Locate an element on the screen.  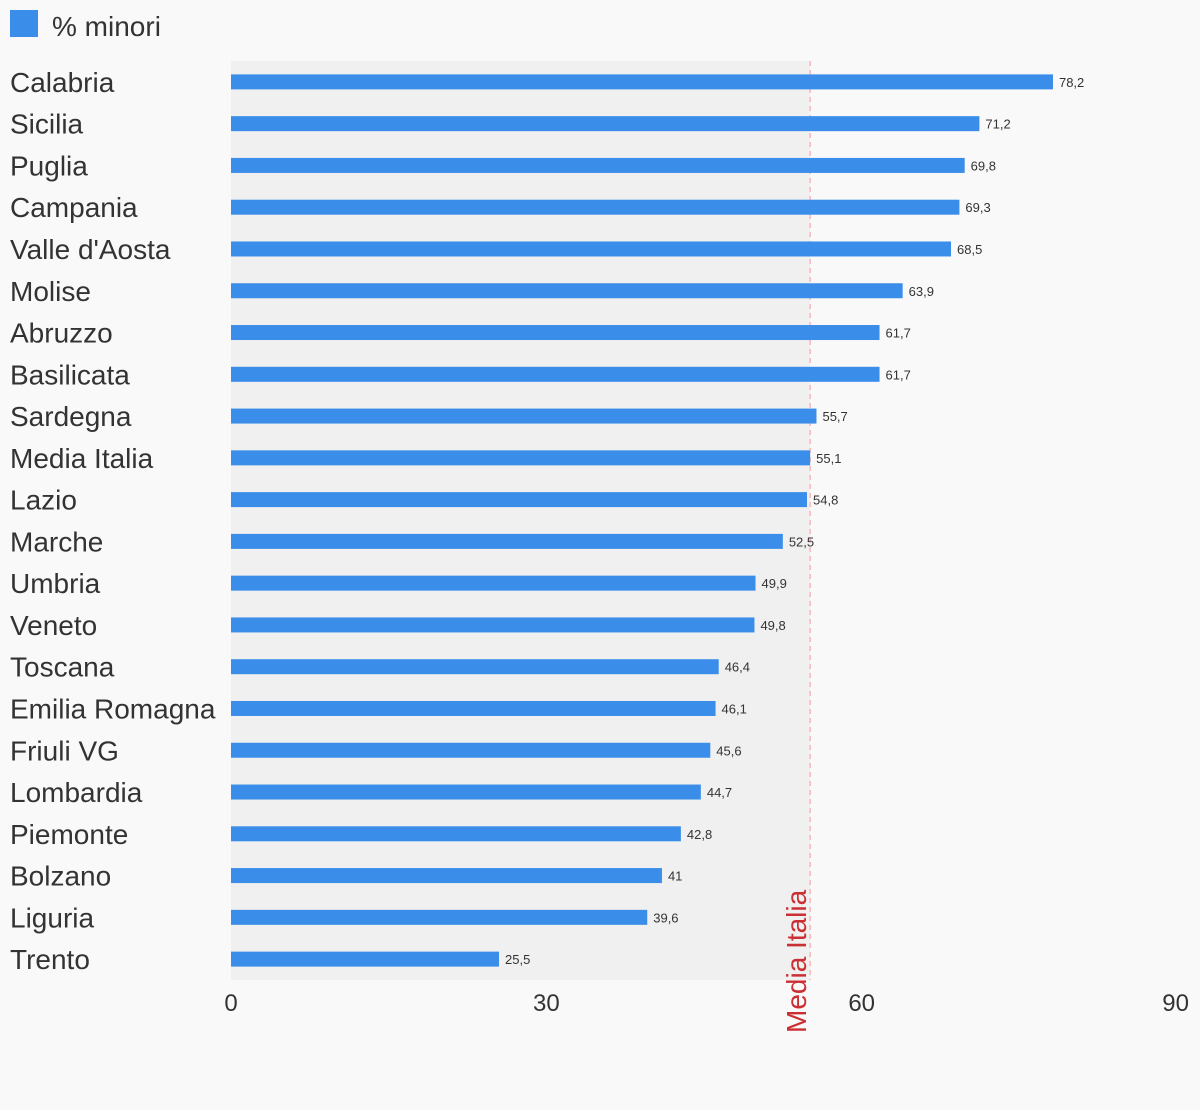
bar-abruzzo is located at coordinates (555, 333).